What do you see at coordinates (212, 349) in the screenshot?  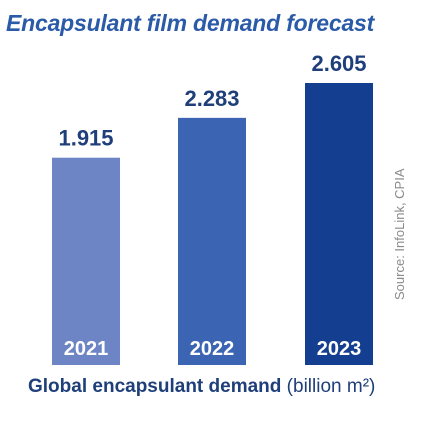 I see `category-label-2022: 2022` at bounding box center [212, 349].